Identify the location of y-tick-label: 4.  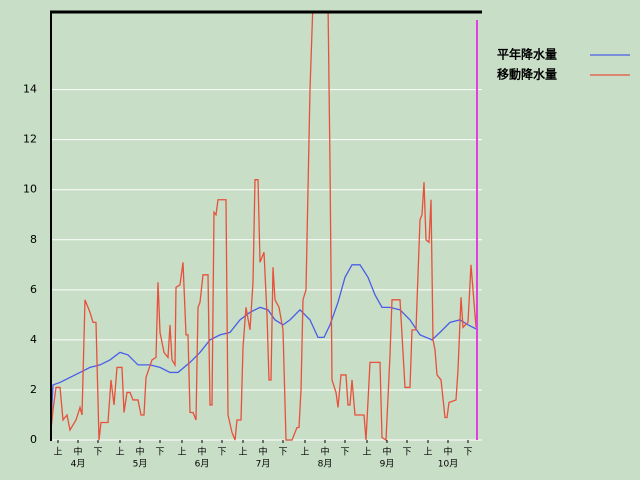
(33, 339).